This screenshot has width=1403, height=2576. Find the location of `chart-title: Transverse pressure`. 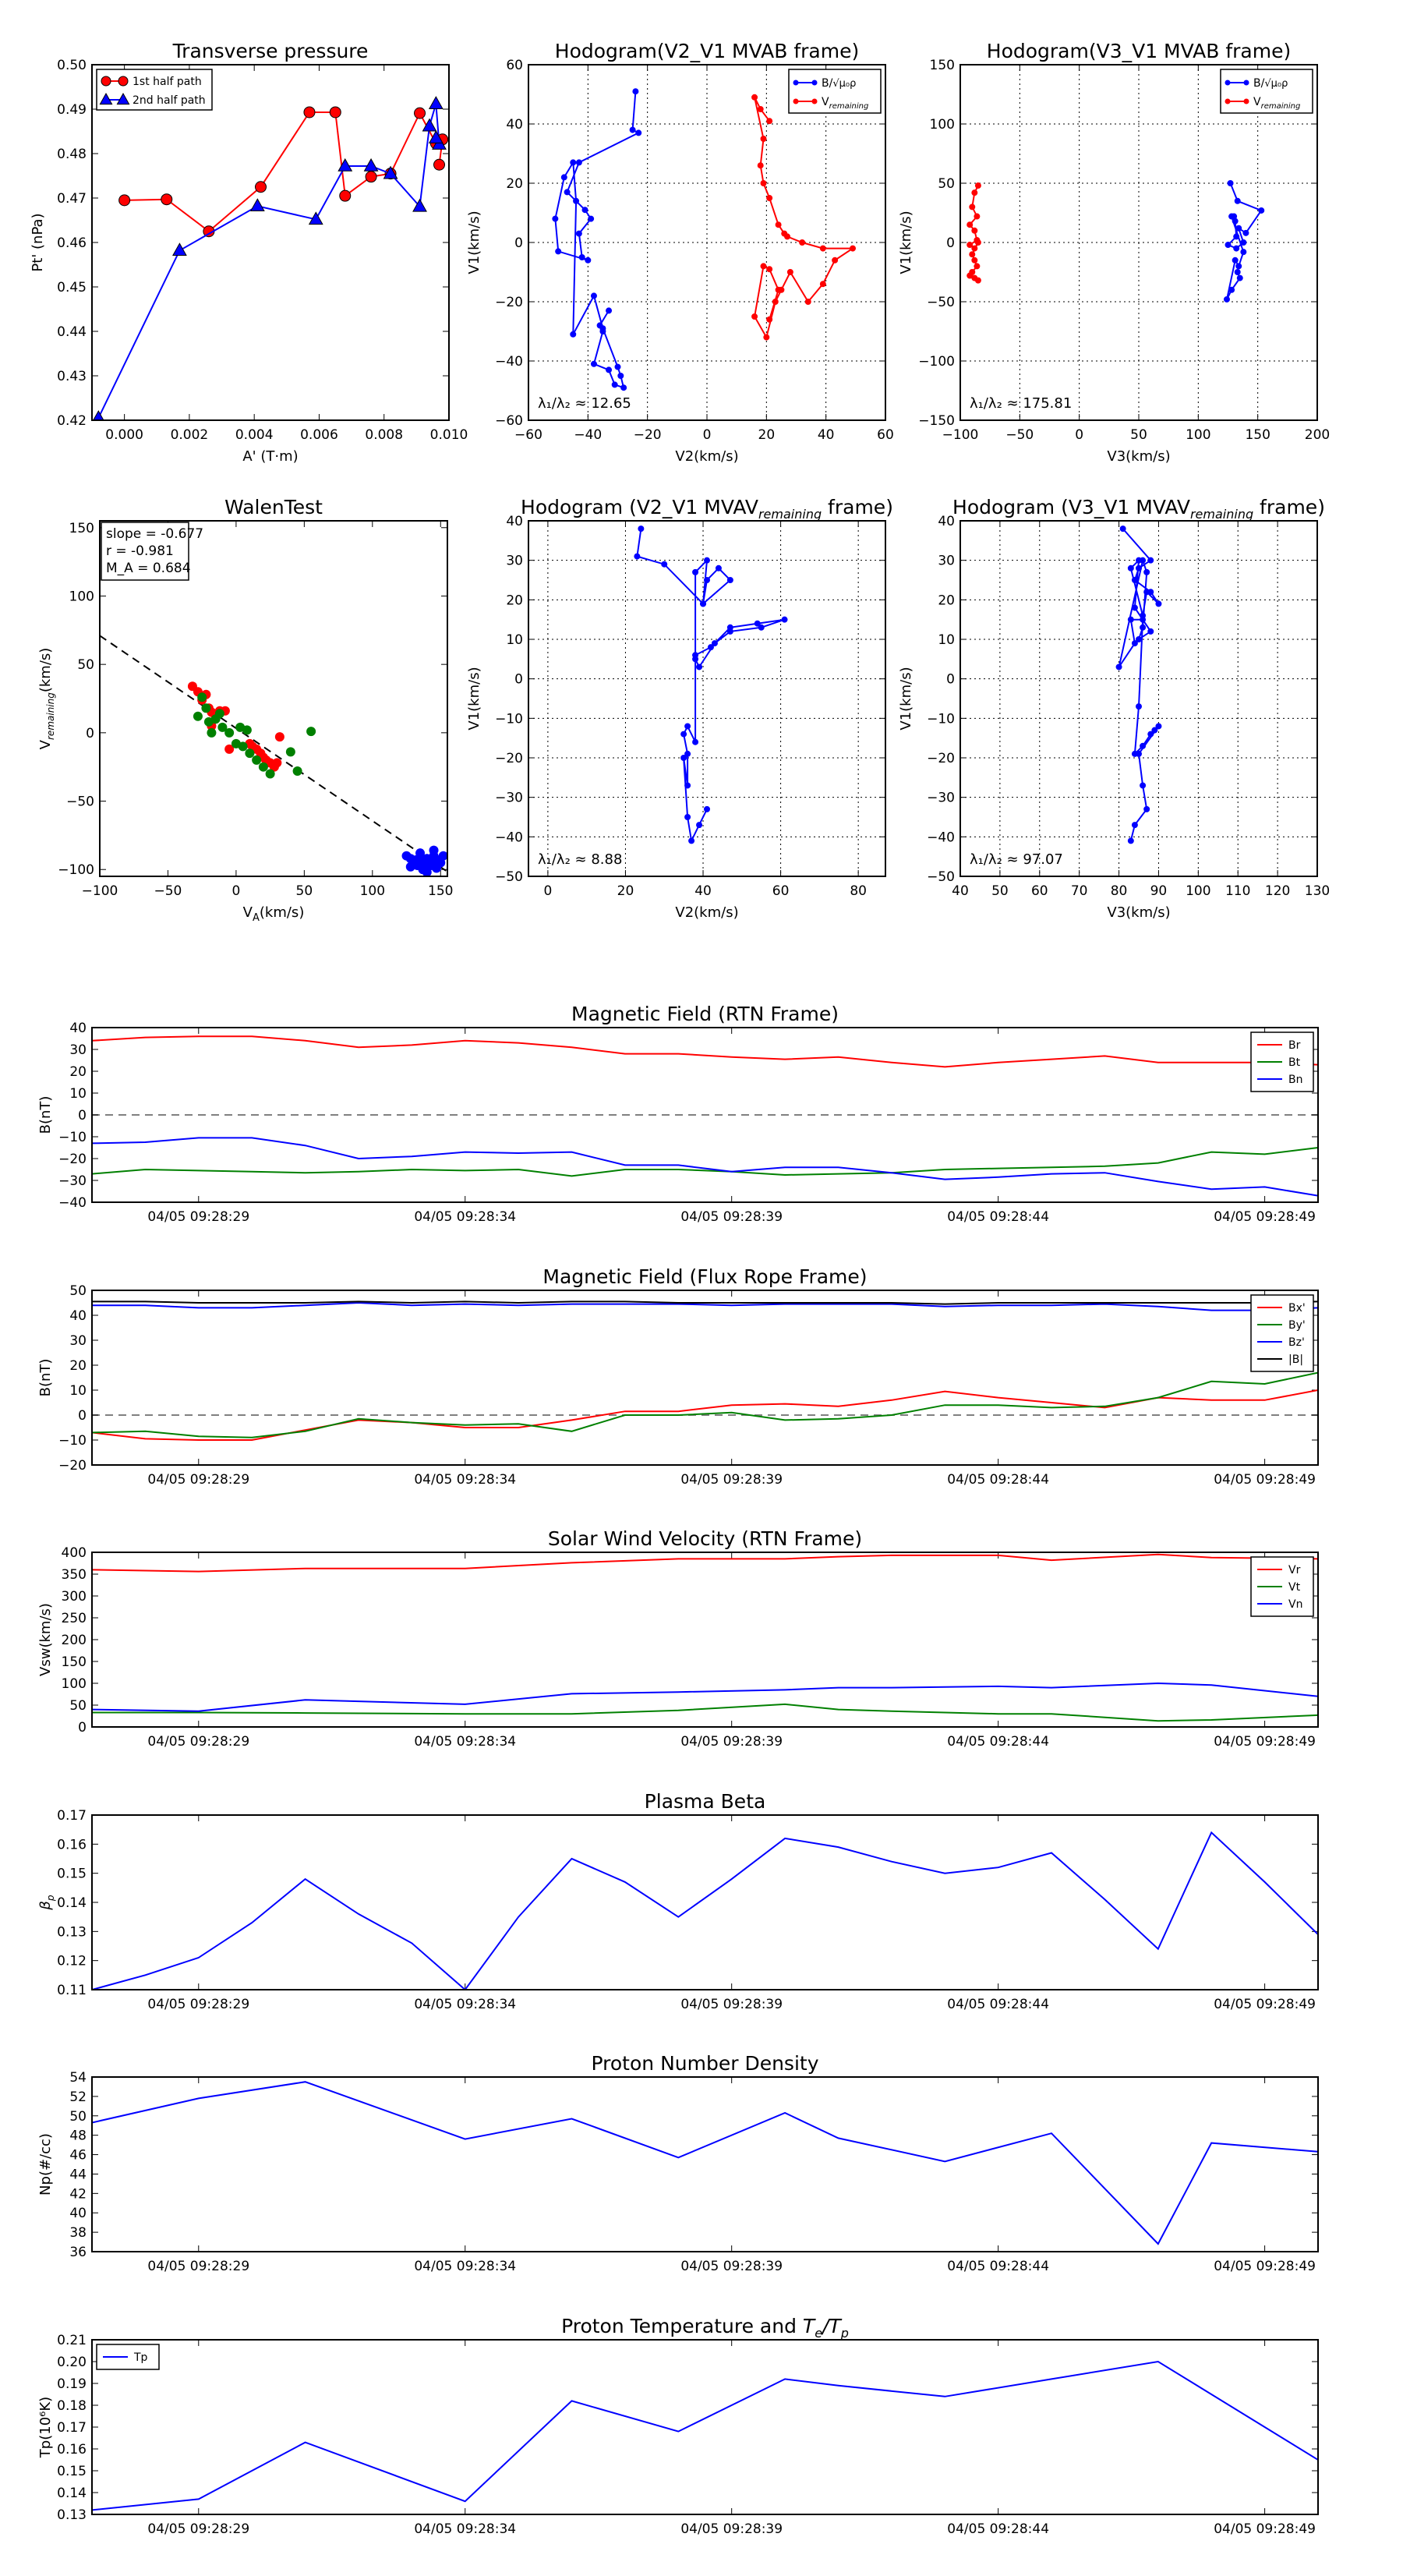

chart-title: Transverse pressure is located at coordinates (270, 51).